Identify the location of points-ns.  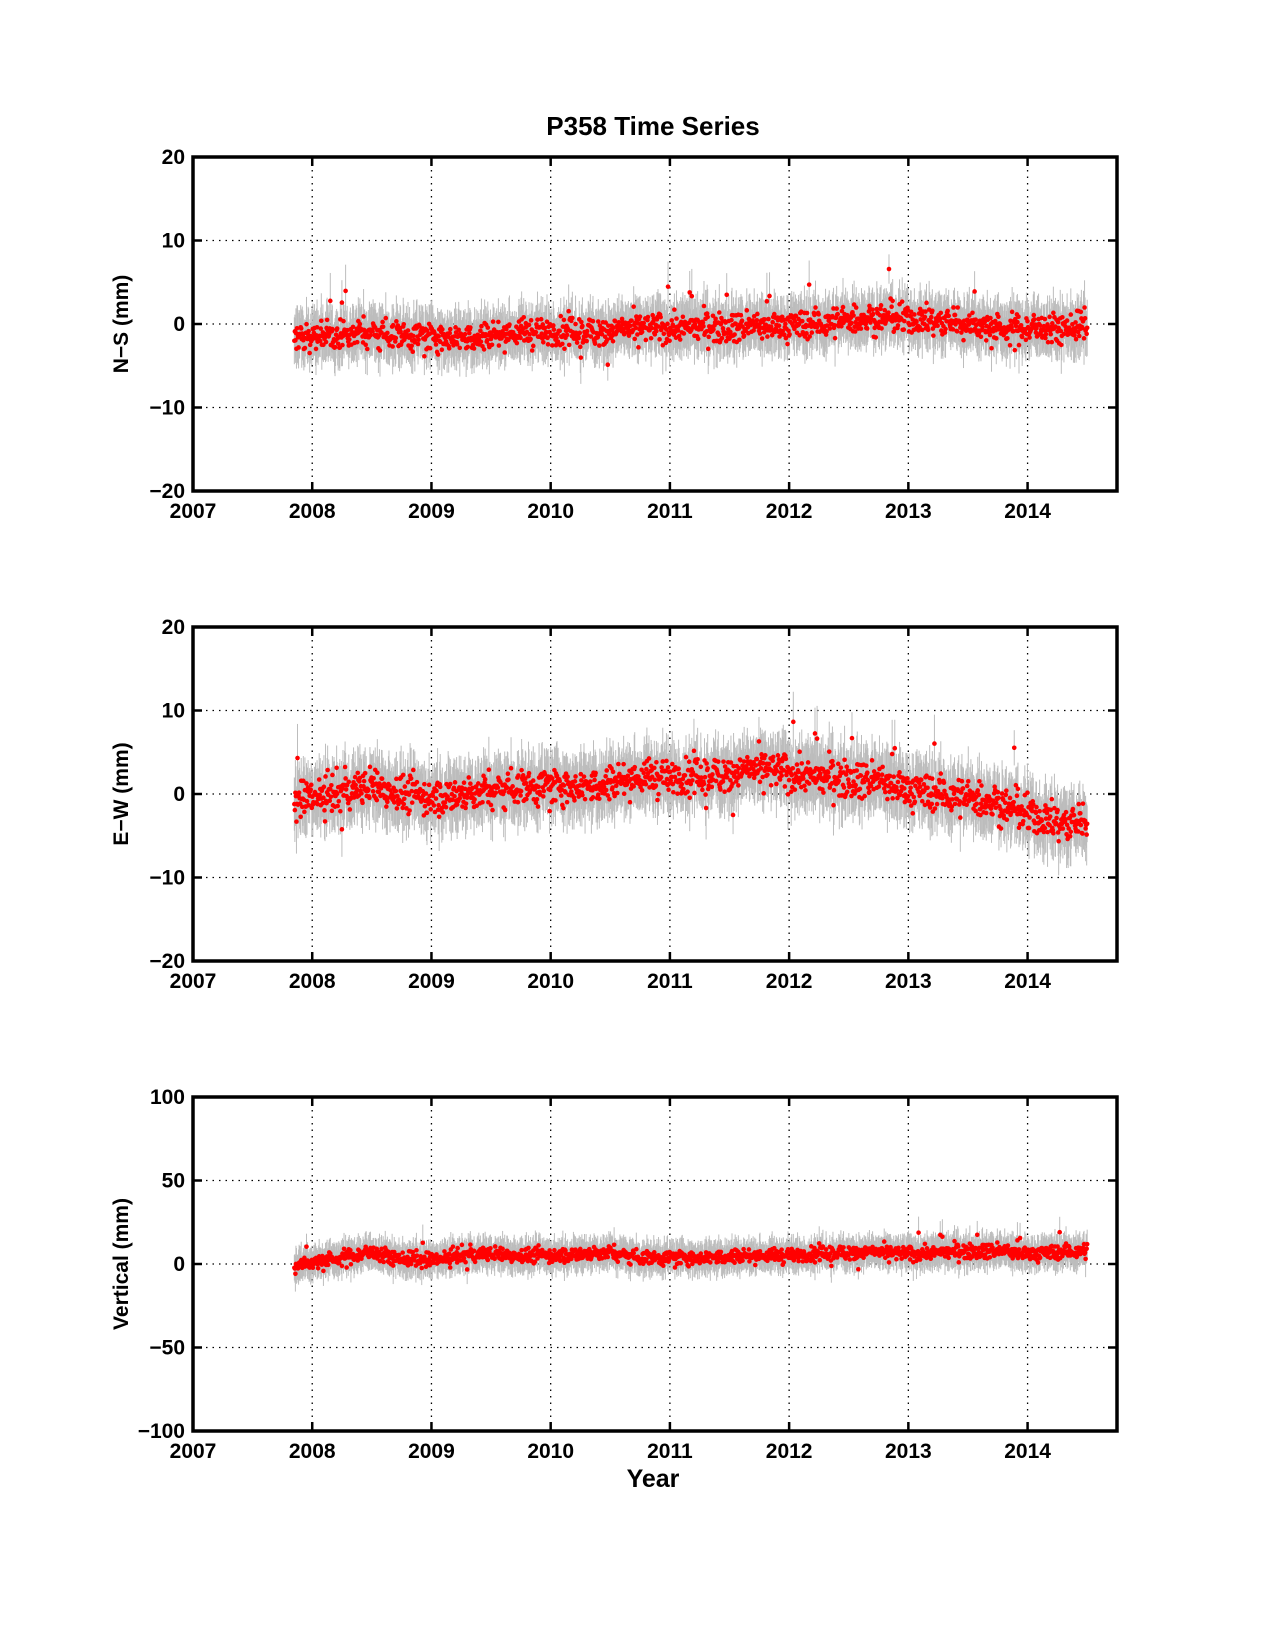
(691, 316).